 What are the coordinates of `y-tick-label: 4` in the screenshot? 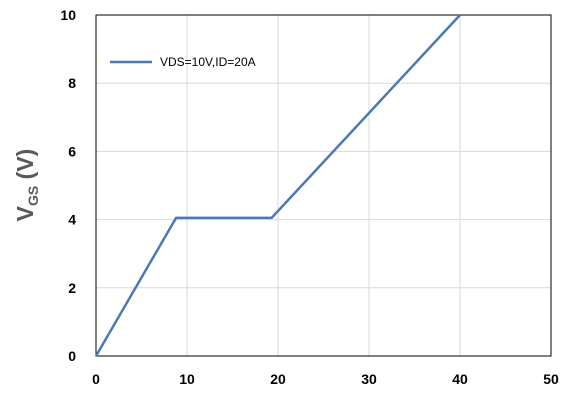 It's located at (72, 220).